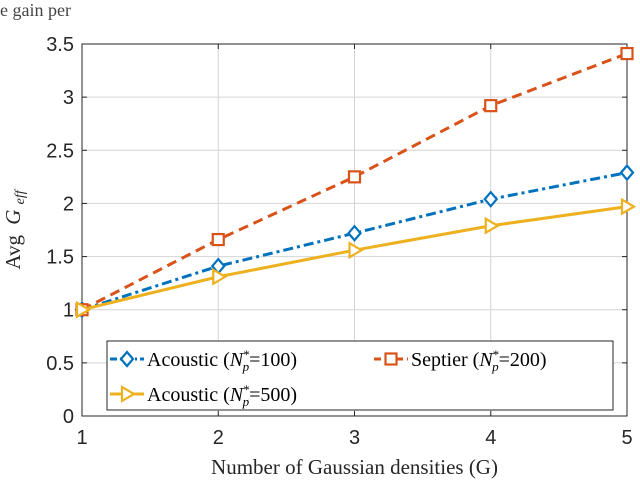 Image resolution: width=640 pixels, height=485 pixels. What do you see at coordinates (354, 438) in the screenshot?
I see `x-tick-label: 3` at bounding box center [354, 438].